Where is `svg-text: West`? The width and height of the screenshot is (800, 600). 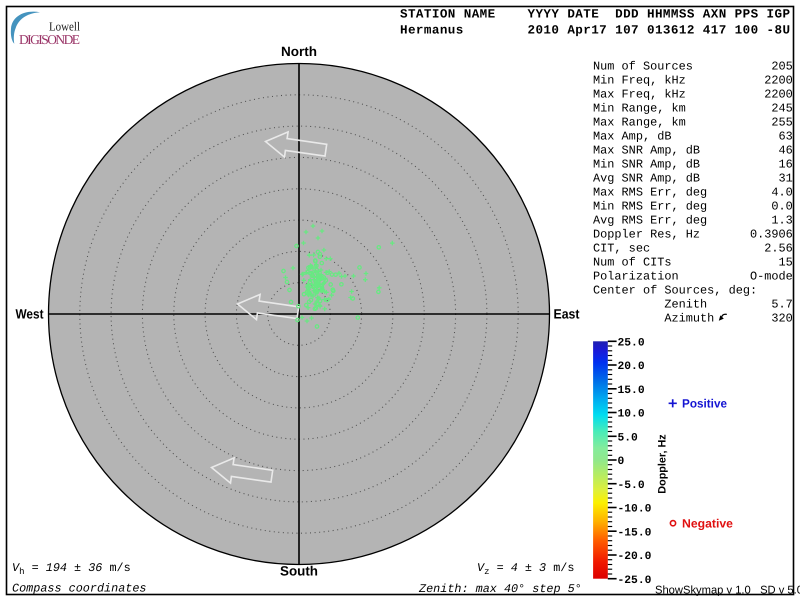
svg-text: West is located at coordinates (30, 314).